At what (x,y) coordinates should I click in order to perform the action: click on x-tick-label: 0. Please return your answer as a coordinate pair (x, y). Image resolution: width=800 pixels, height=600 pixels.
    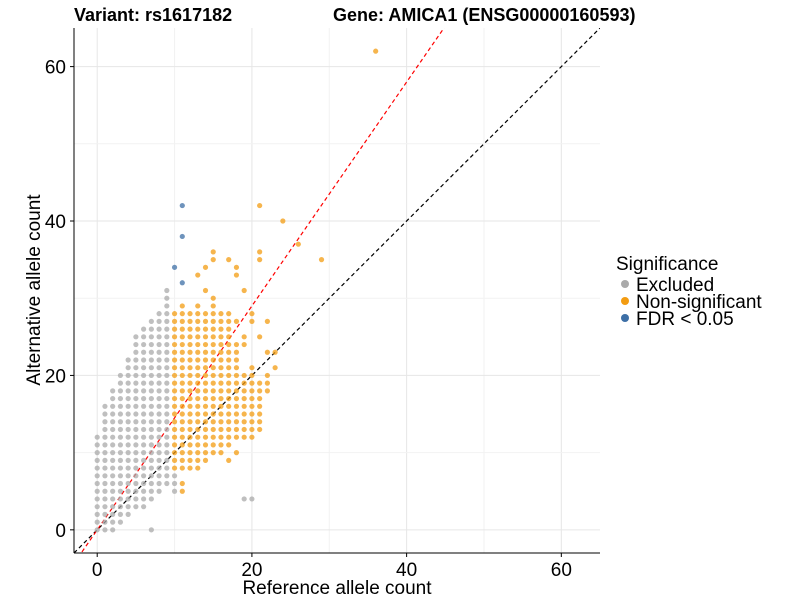
    Looking at the image, I should click on (97, 570).